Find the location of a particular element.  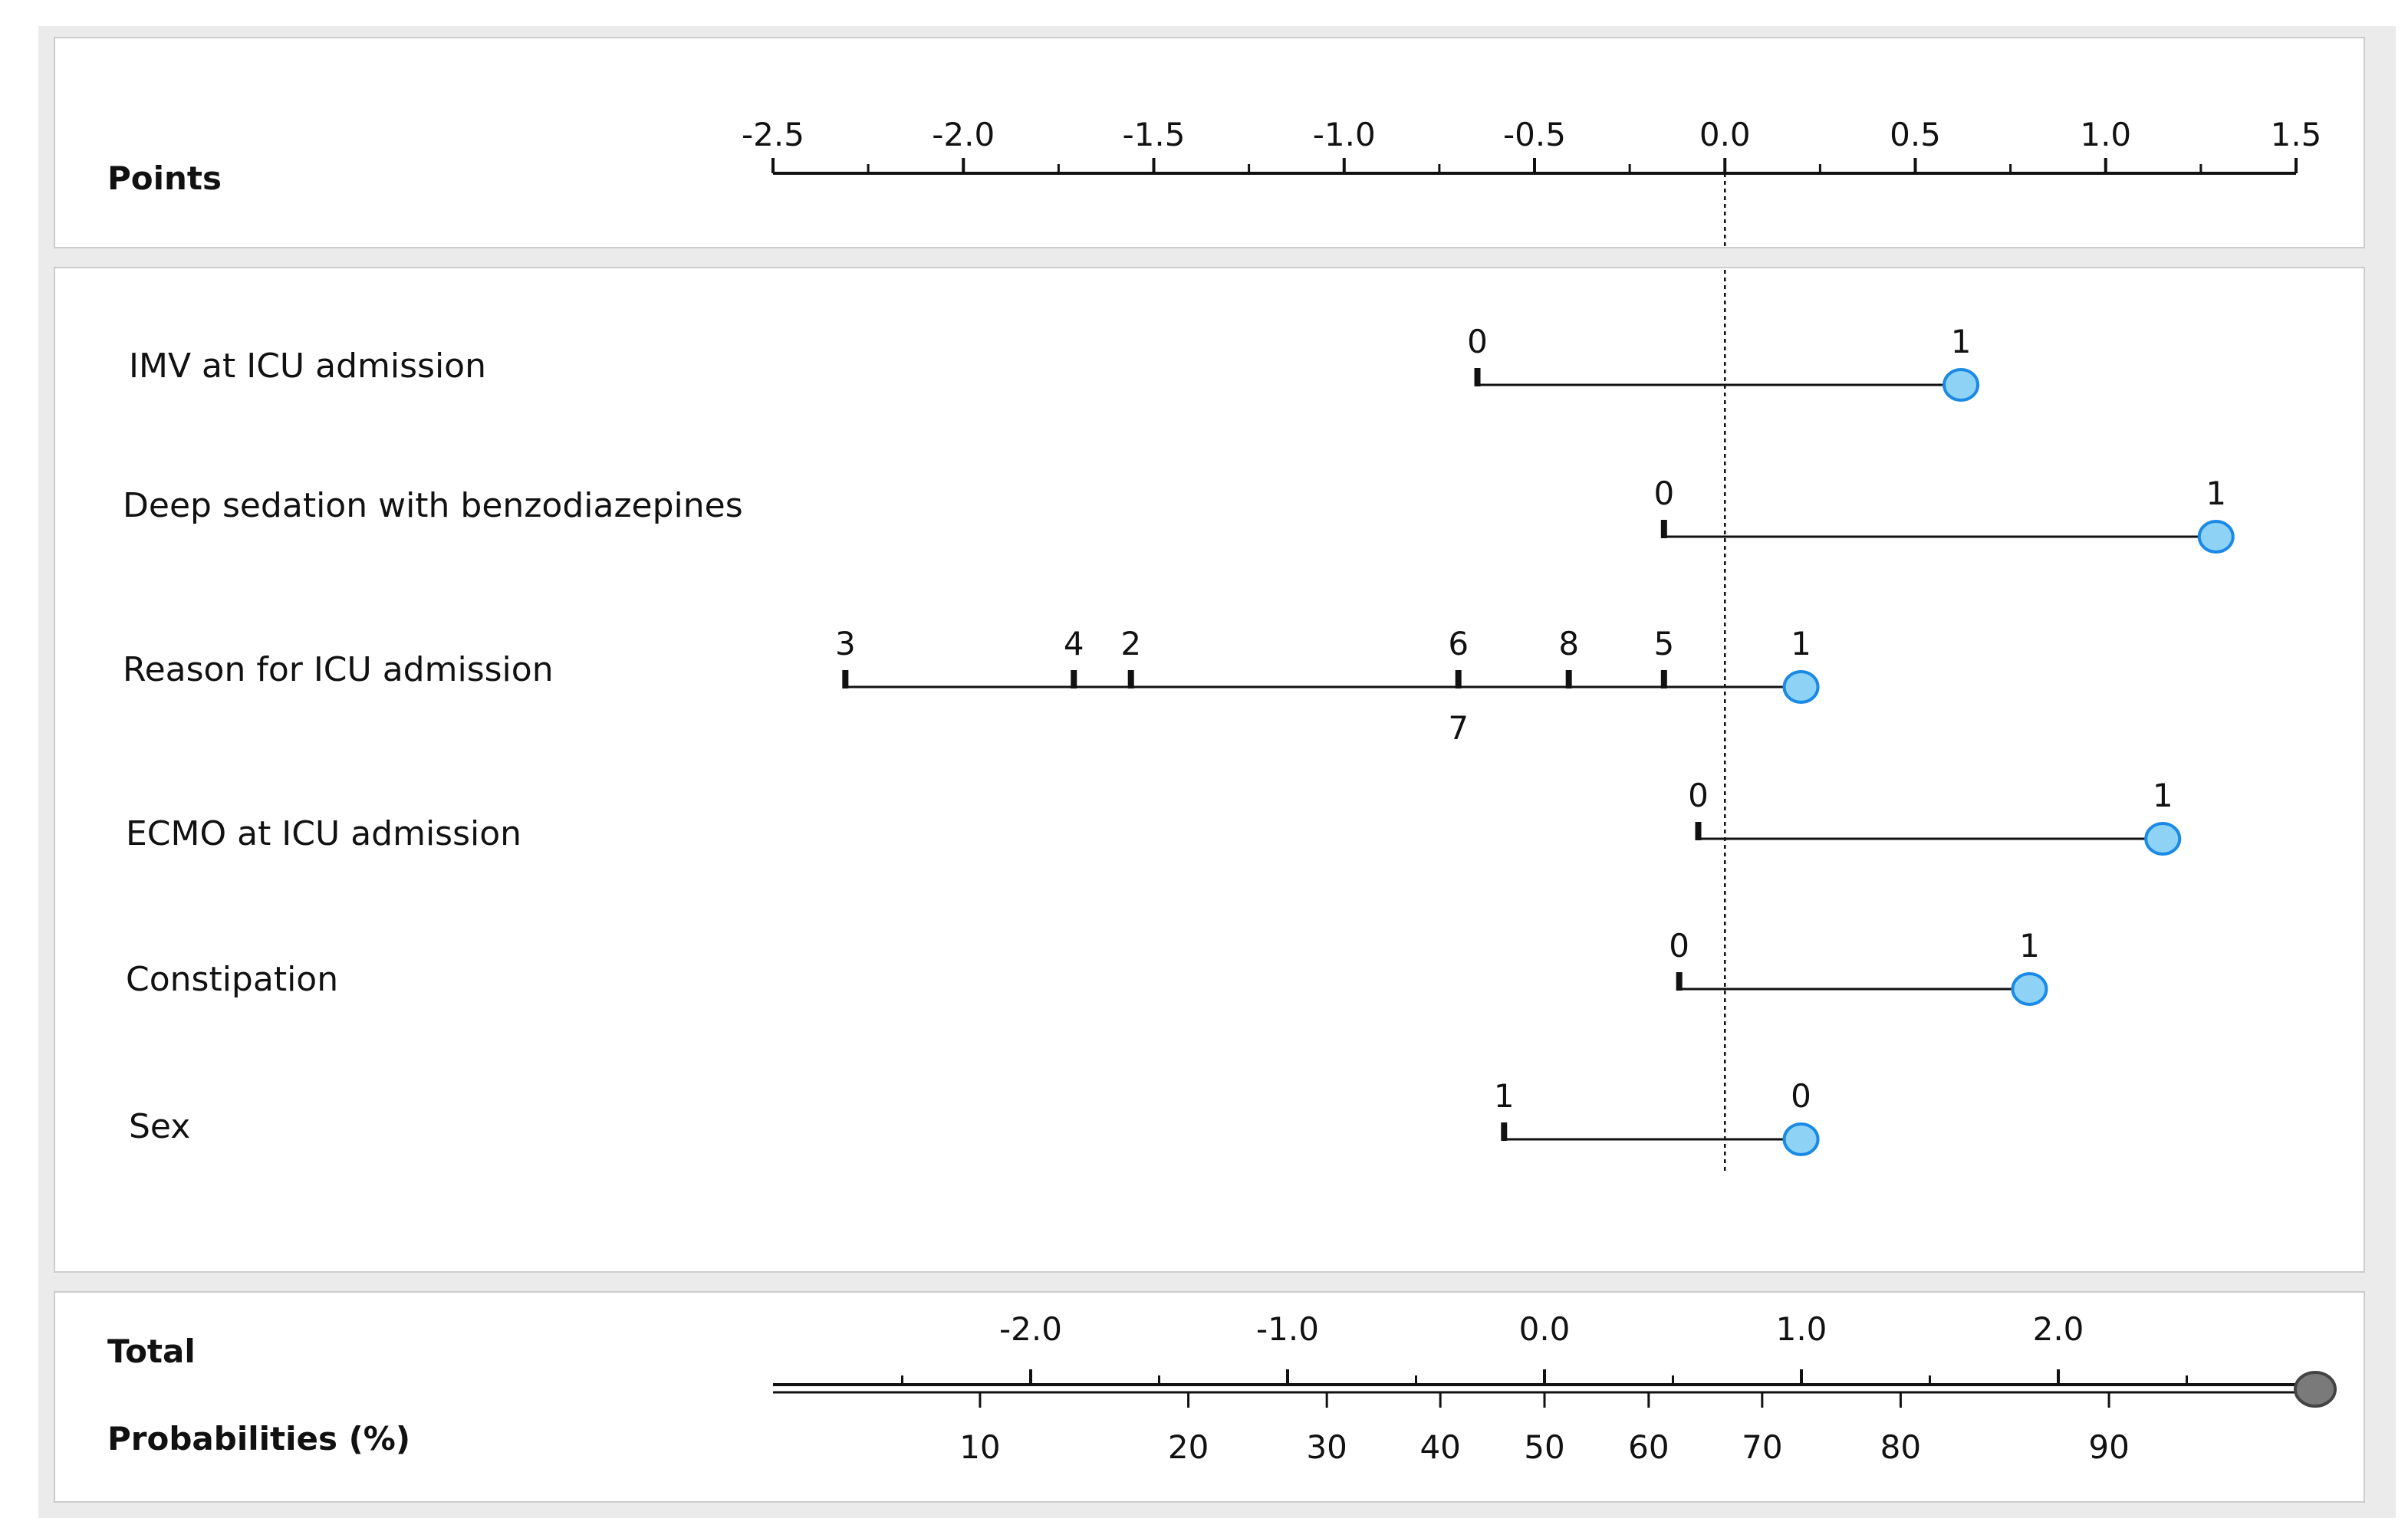

total-axis-tick-label: -1.0 is located at coordinates (1287, 1329).